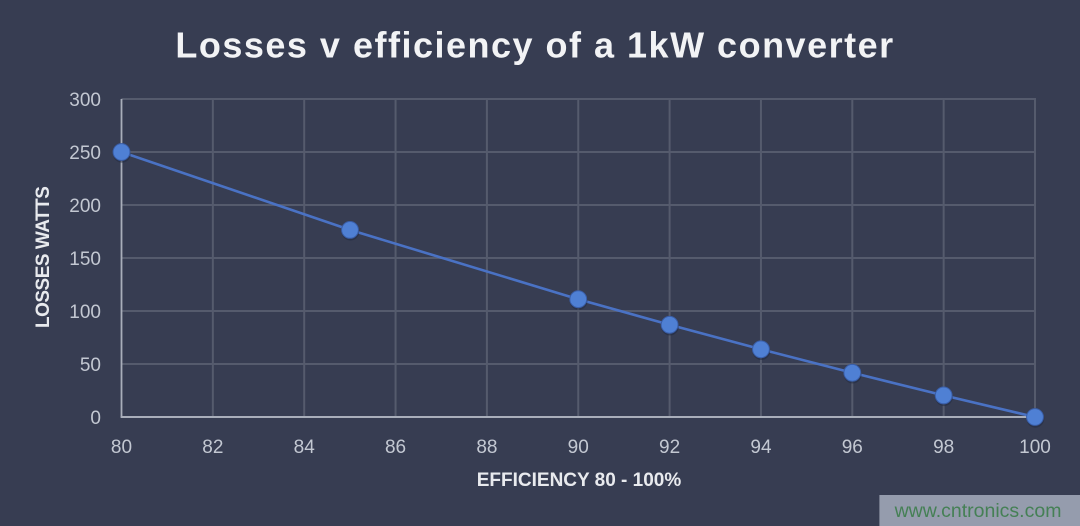 This screenshot has height=526, width=1080. What do you see at coordinates (85, 153) in the screenshot?
I see `svg-text: 250` at bounding box center [85, 153].